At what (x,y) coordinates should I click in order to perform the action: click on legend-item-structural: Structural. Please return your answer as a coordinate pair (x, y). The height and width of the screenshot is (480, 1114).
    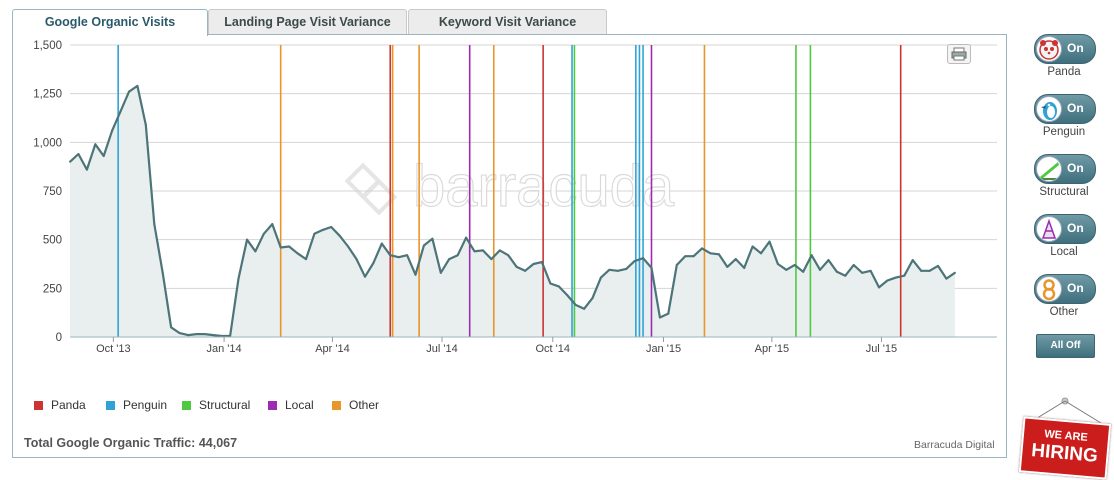
    Looking at the image, I should click on (216, 405).